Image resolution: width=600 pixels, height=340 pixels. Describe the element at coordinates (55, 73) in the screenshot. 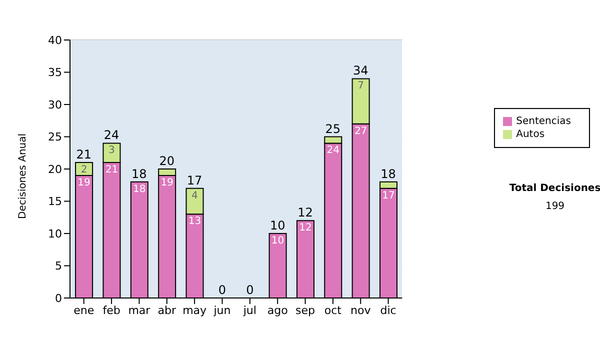

I see `y-tick-label: 35` at that location.